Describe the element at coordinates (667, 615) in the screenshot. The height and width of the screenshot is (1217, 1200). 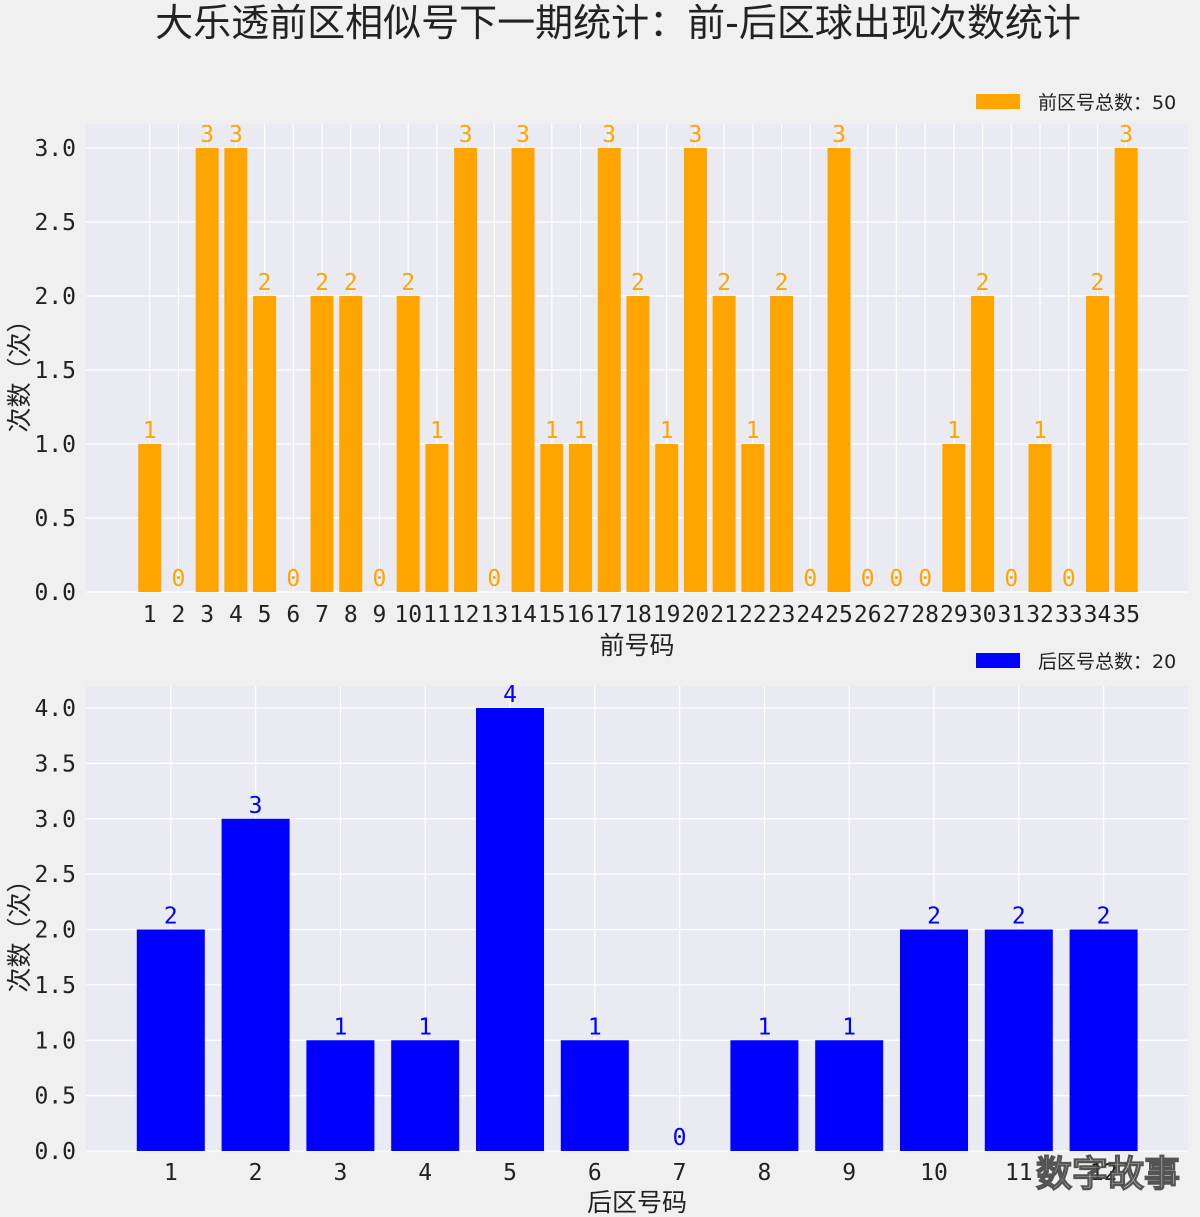
I see `x-tick-label: 19` at that location.